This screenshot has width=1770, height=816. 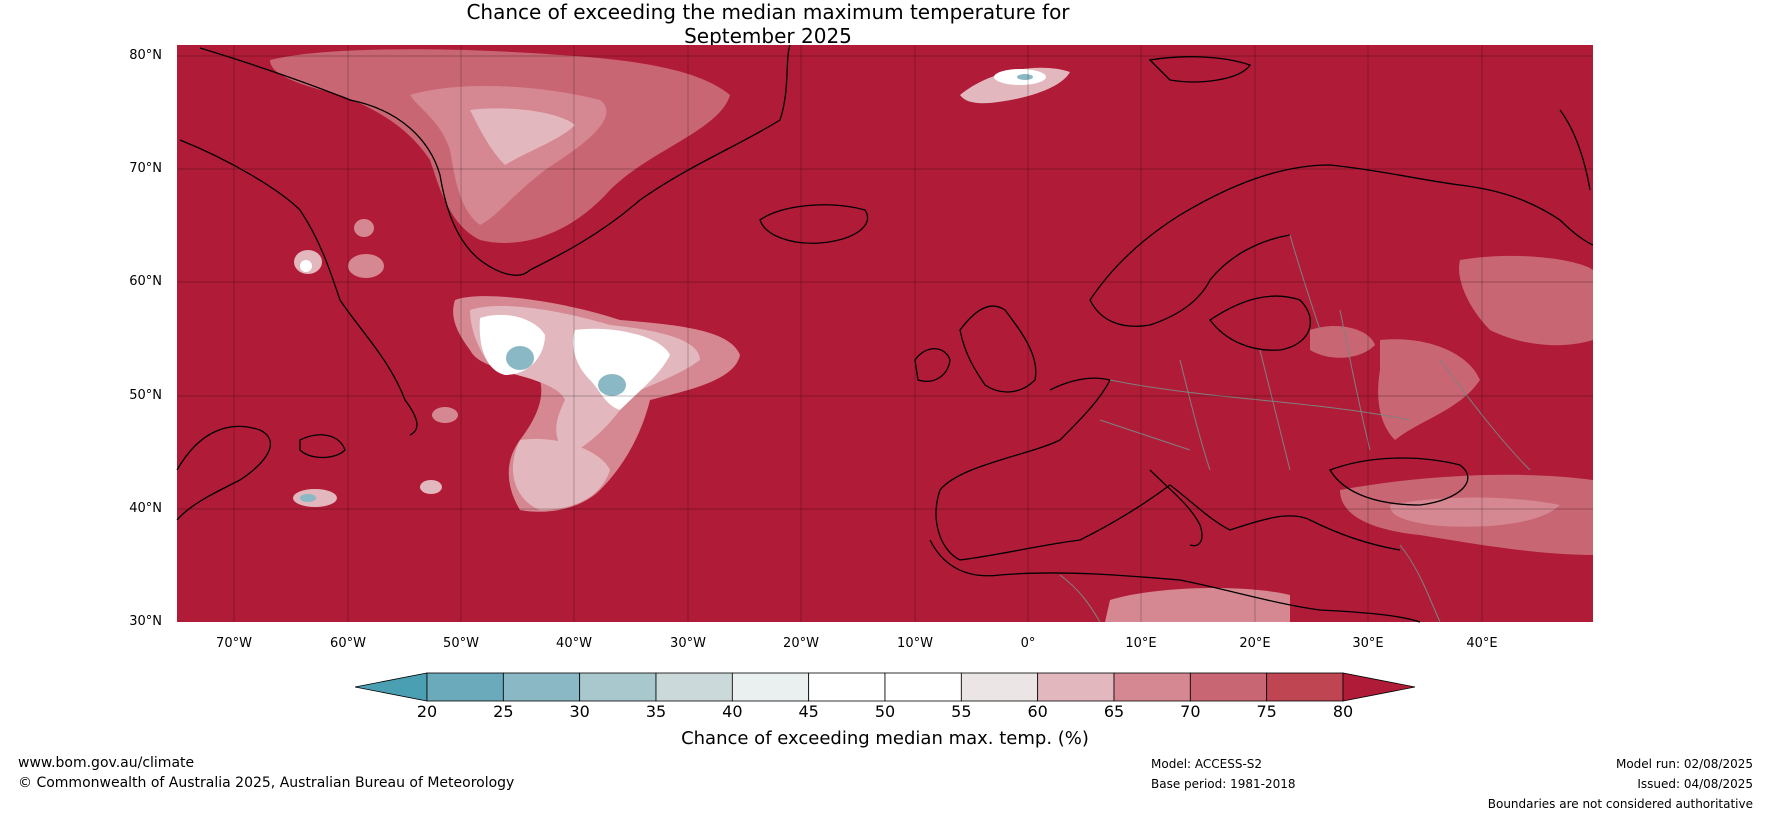 I want to click on country-borders, so click(x=1295, y=428).